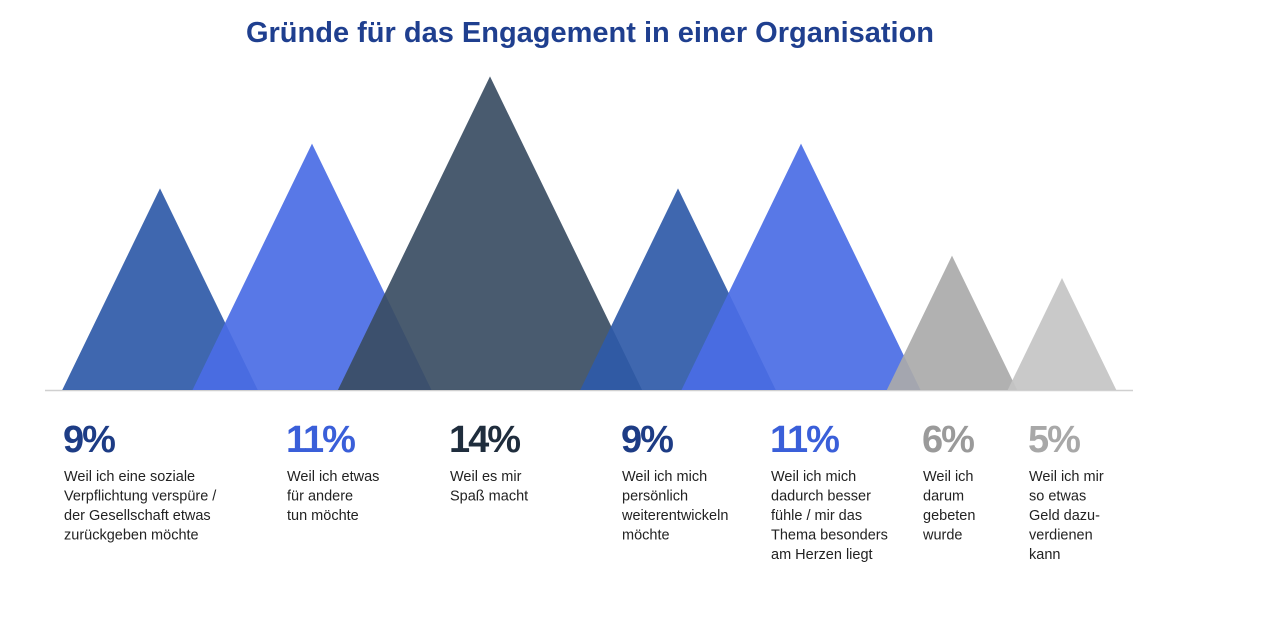 Image resolution: width=1280 pixels, height=628 pixels. Describe the element at coordinates (1061, 536) in the screenshot. I see `category-label: verdienen` at that location.